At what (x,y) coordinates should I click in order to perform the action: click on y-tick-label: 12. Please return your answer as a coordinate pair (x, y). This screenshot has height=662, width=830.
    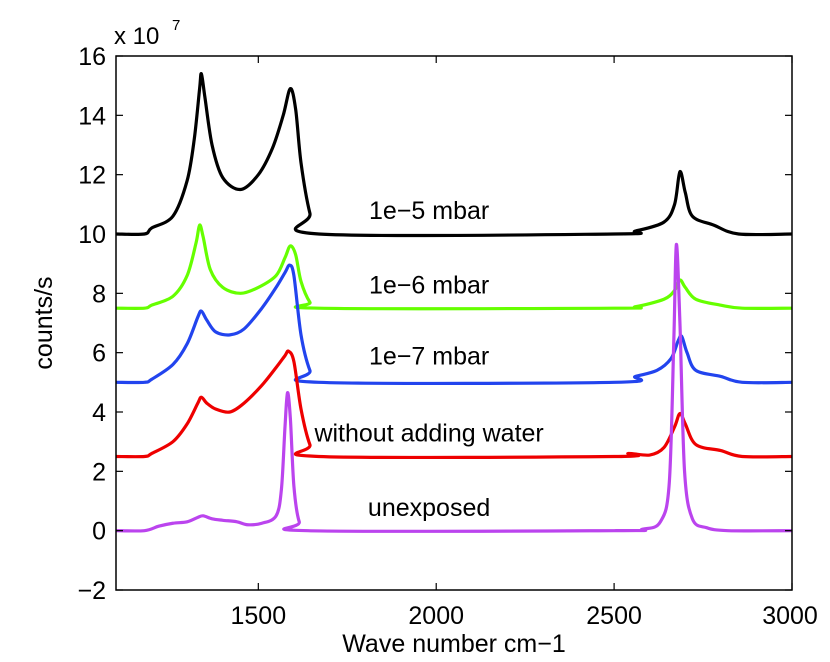
    Looking at the image, I should click on (92, 176).